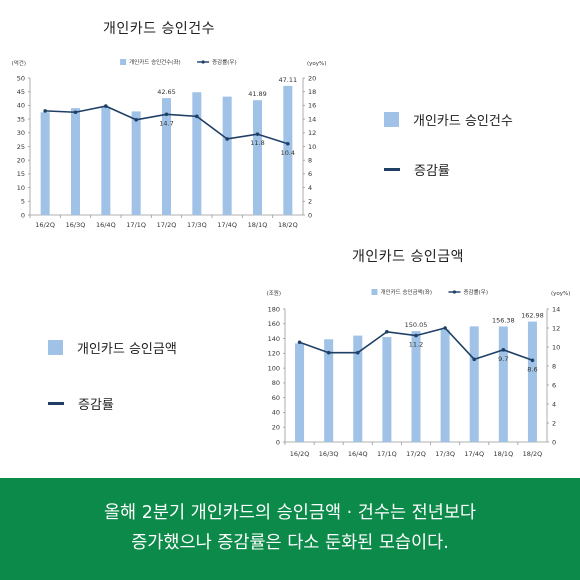 The height and width of the screenshot is (580, 580). I want to click on left-tick-label: 100, so click(274, 368).